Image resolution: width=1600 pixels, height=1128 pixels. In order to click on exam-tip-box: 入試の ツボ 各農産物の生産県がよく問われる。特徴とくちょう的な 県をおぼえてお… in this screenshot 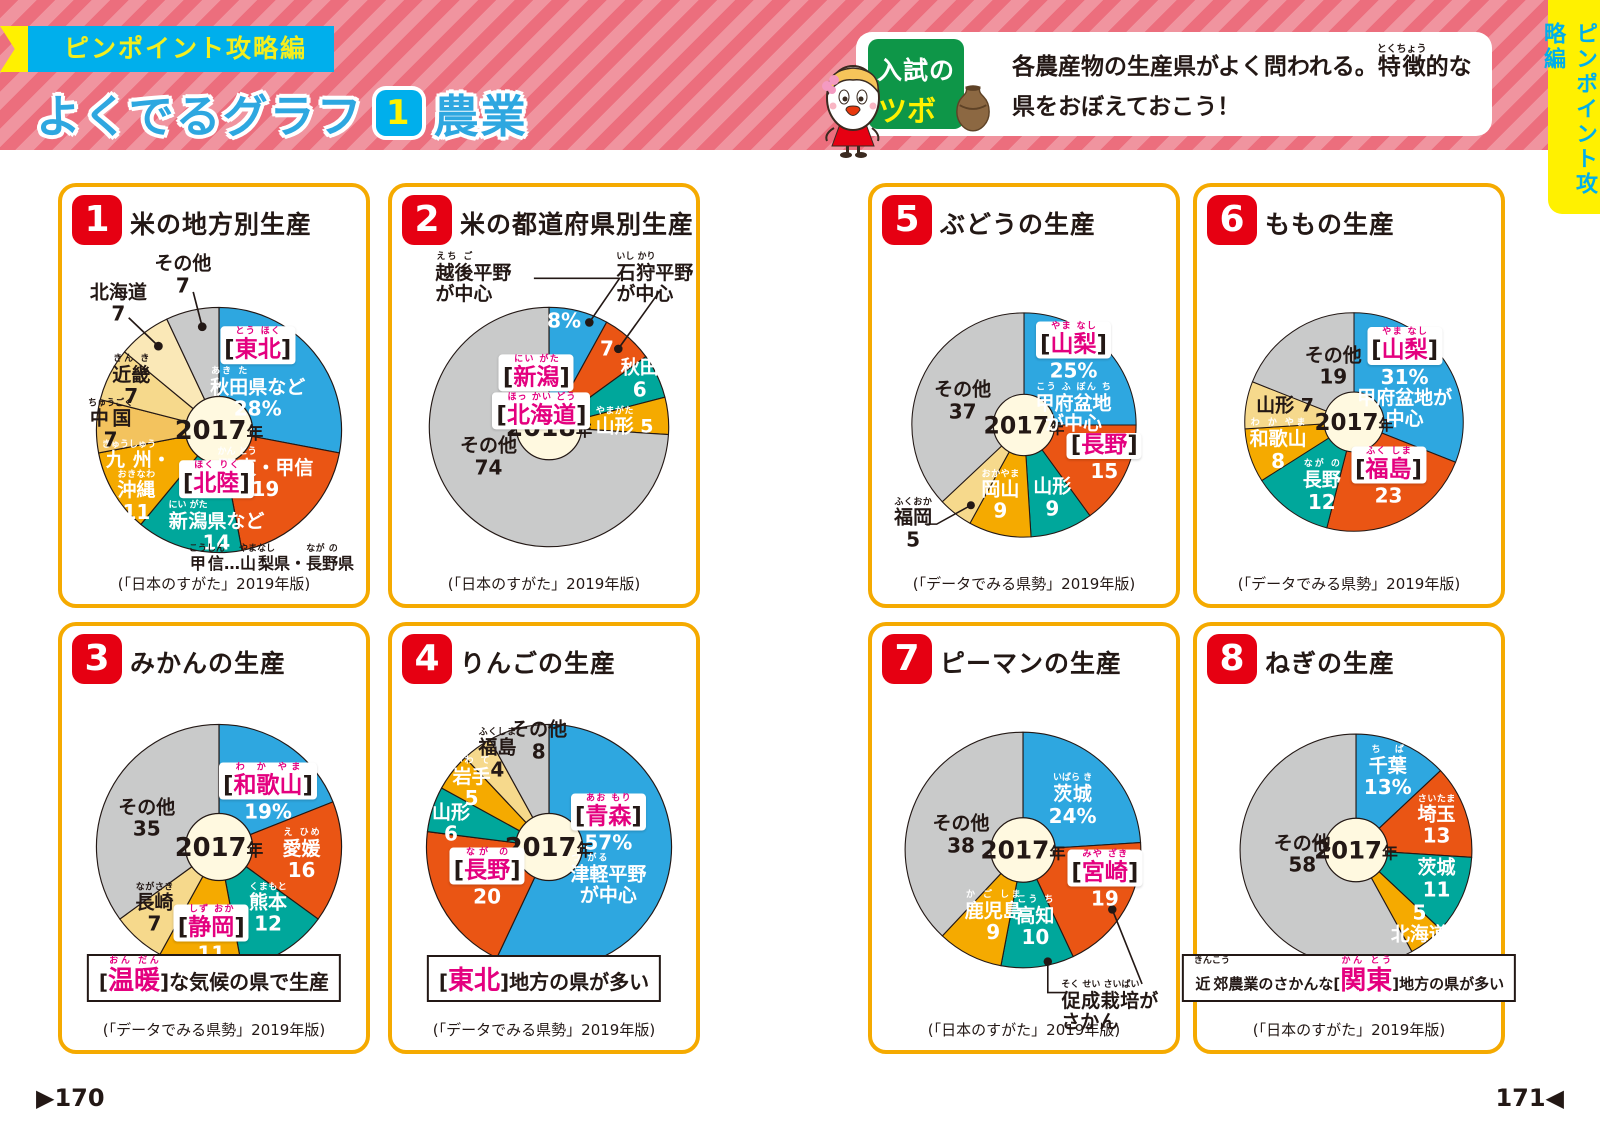, I will do `click(1157, 95)`.